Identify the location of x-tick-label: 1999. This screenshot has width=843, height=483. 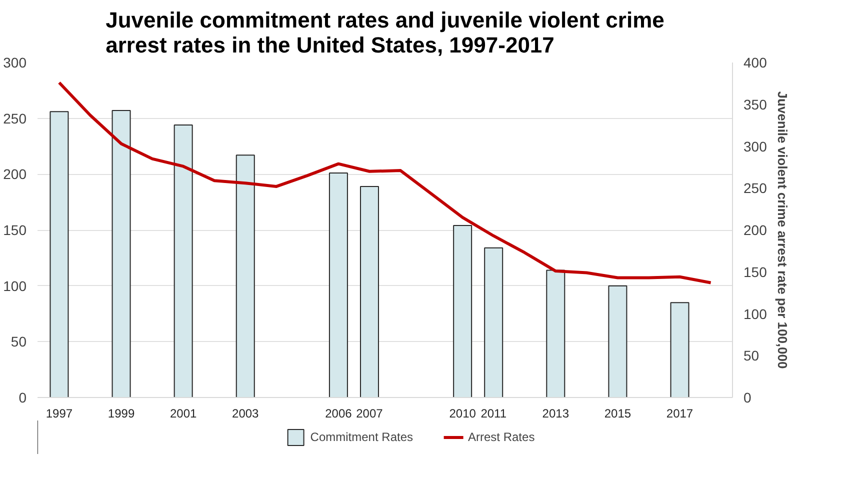
(121, 413).